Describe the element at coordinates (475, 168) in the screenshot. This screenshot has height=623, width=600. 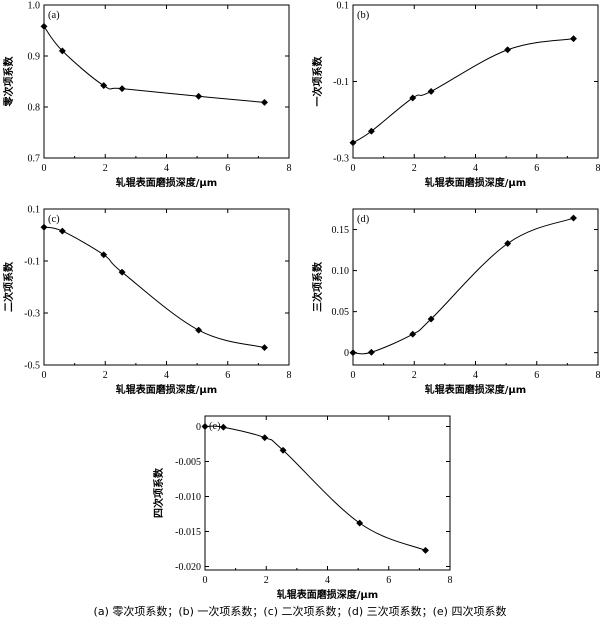
I see `panel-b-xtick-label: 4` at that location.